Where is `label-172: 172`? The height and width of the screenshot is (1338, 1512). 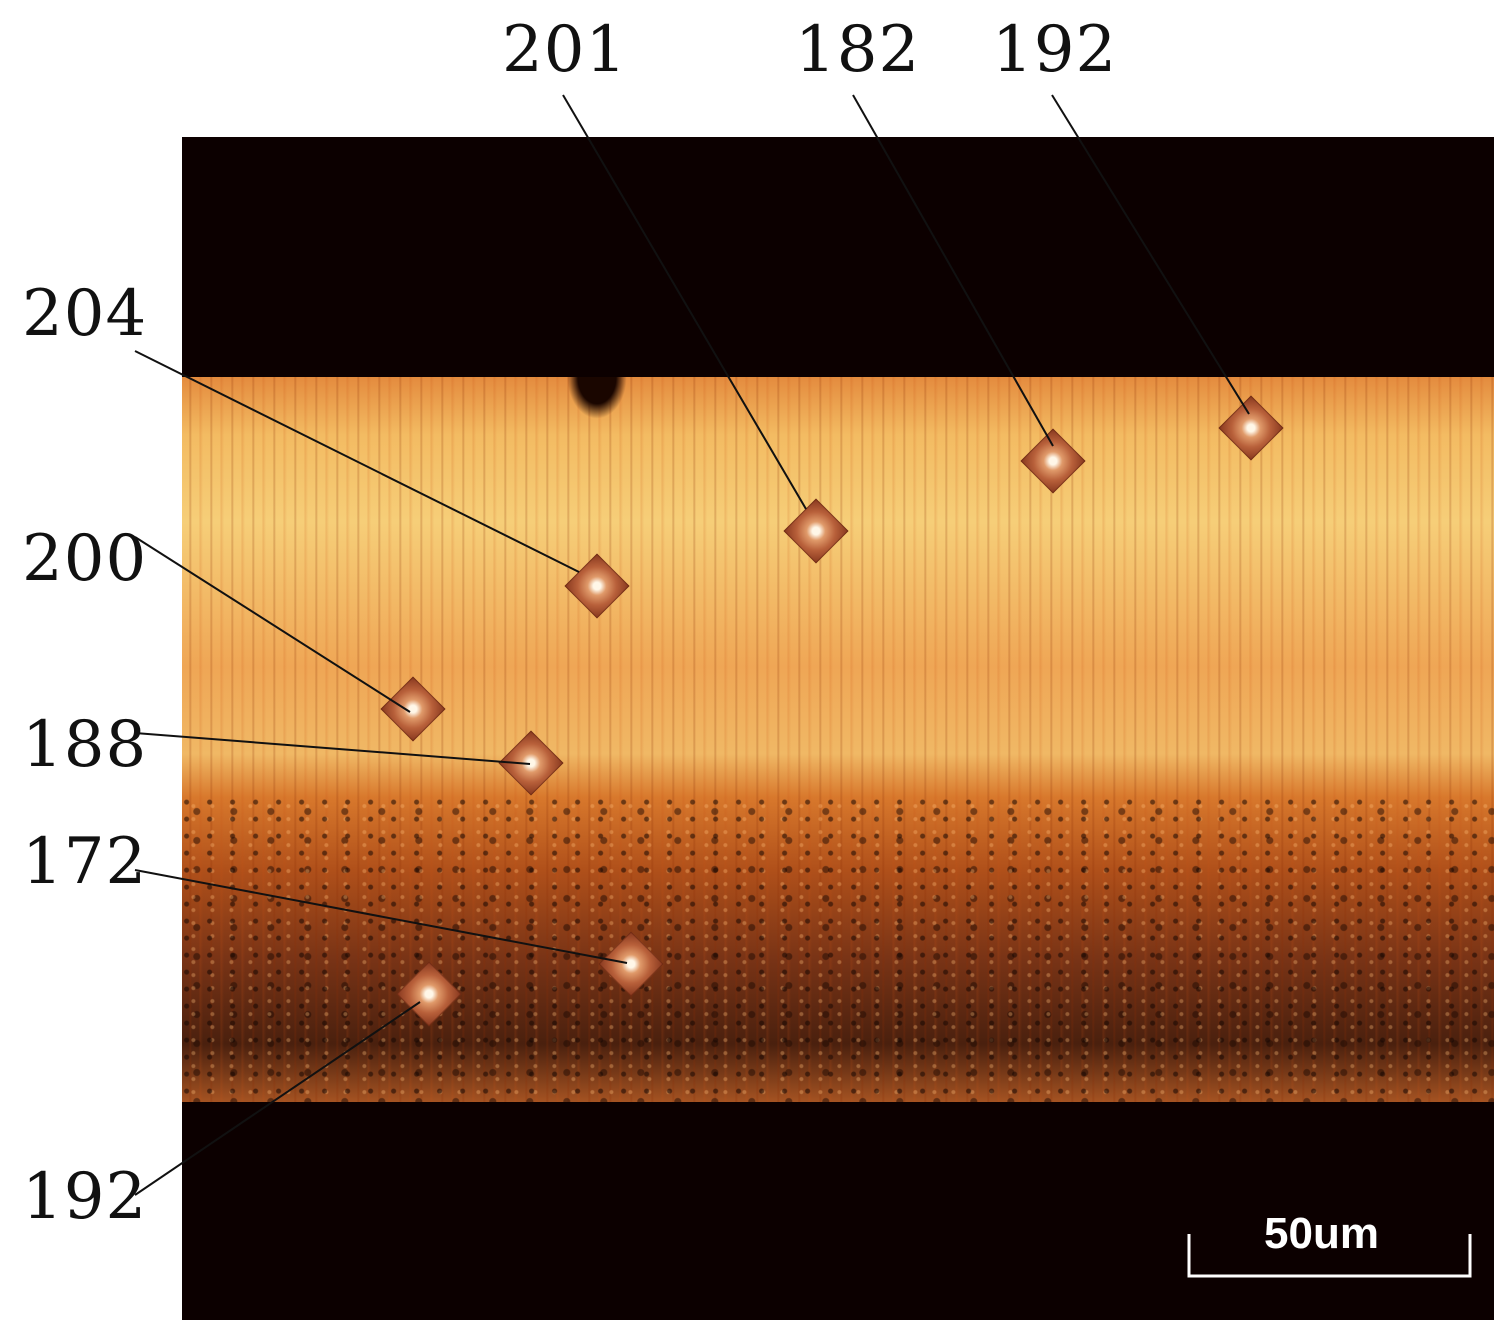 label-172: 172 is located at coordinates (85, 862).